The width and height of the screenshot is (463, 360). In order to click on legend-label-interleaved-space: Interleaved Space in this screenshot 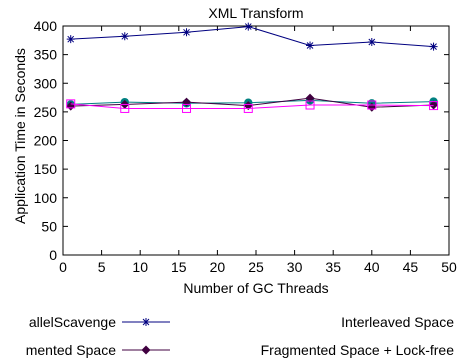, I will do `click(397, 322)`.